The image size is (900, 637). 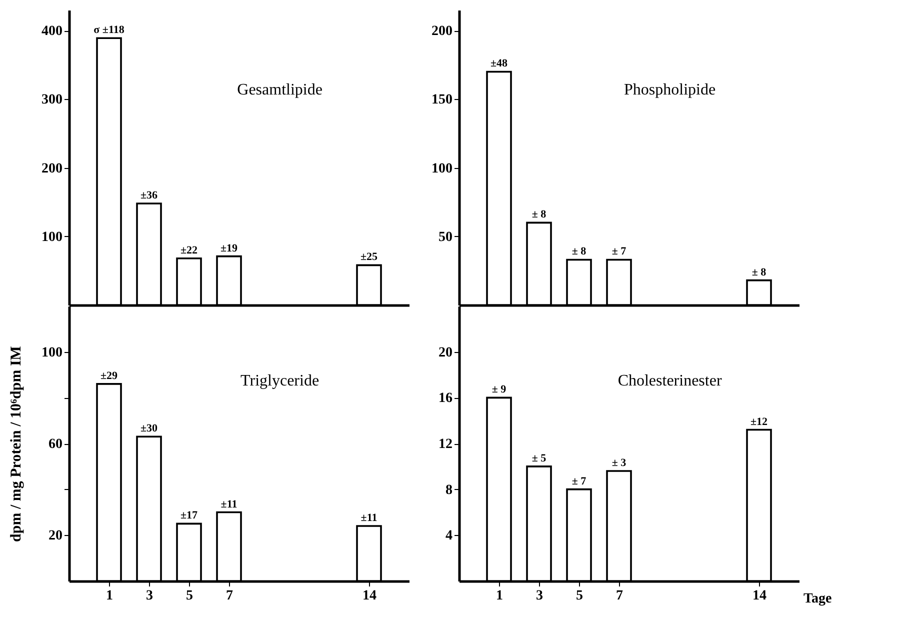 I want to click on annotation: ± 5, so click(x=539, y=458).